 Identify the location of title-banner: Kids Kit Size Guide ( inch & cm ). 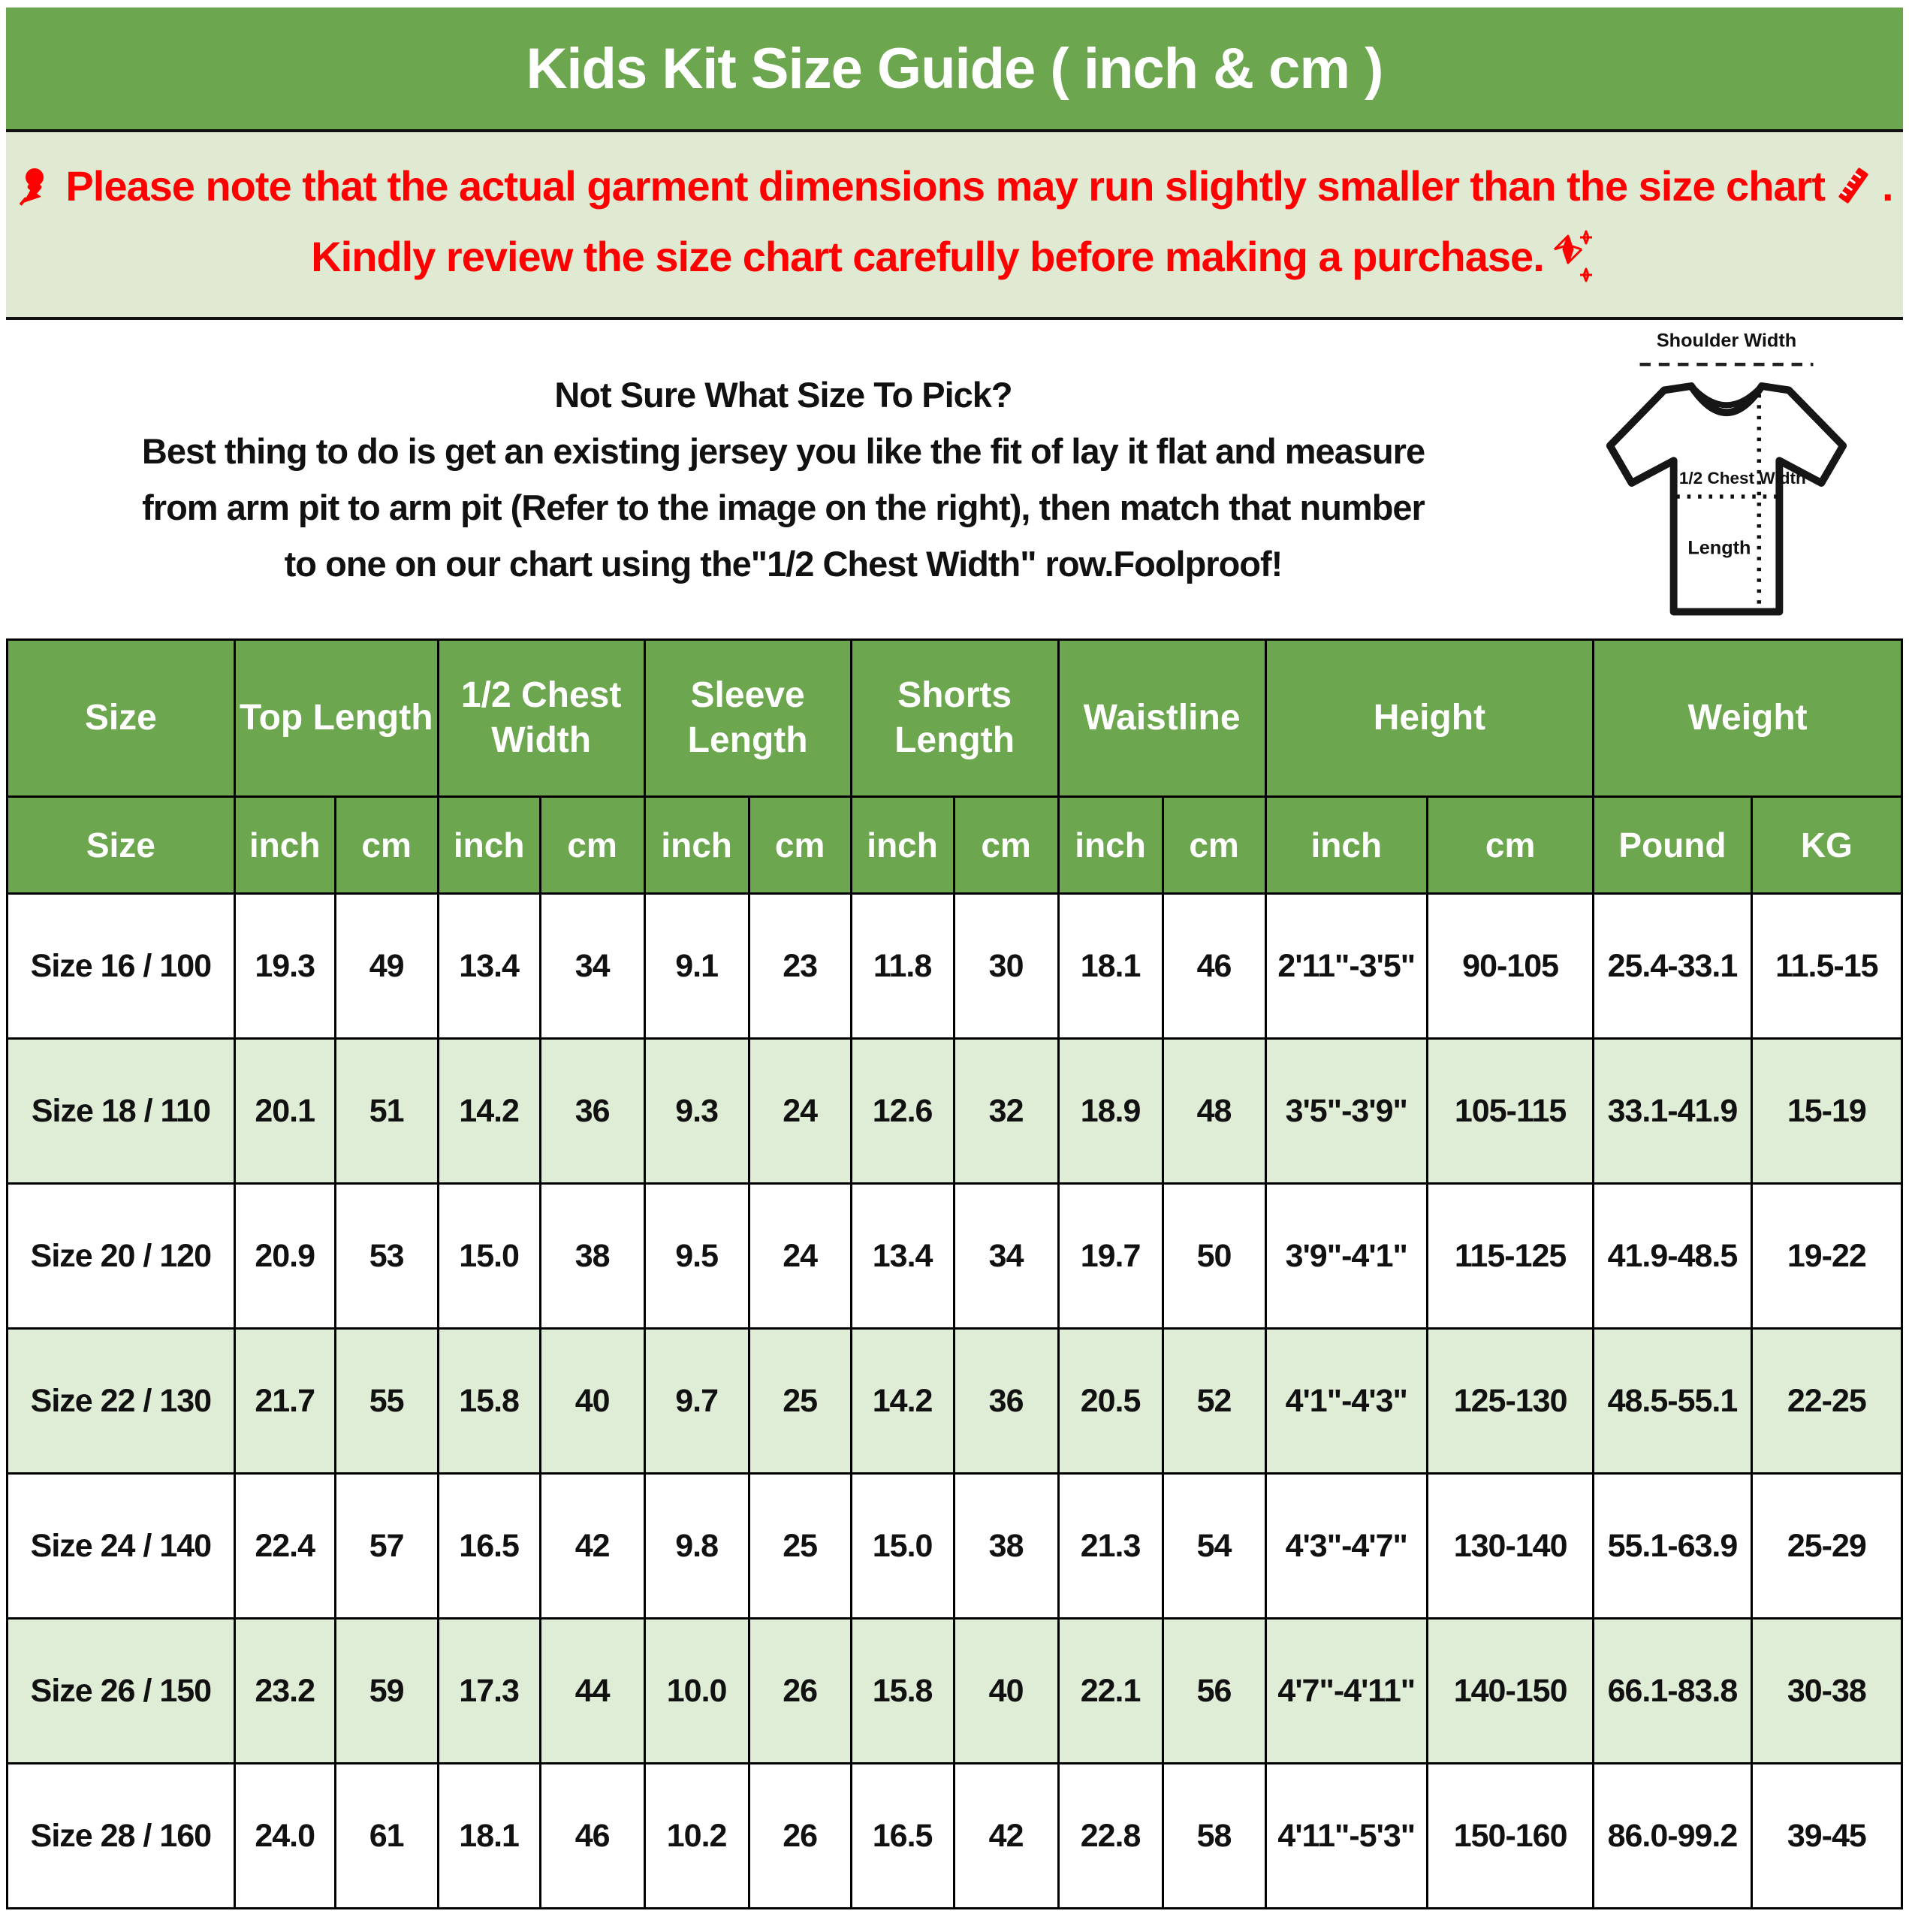
(954, 70).